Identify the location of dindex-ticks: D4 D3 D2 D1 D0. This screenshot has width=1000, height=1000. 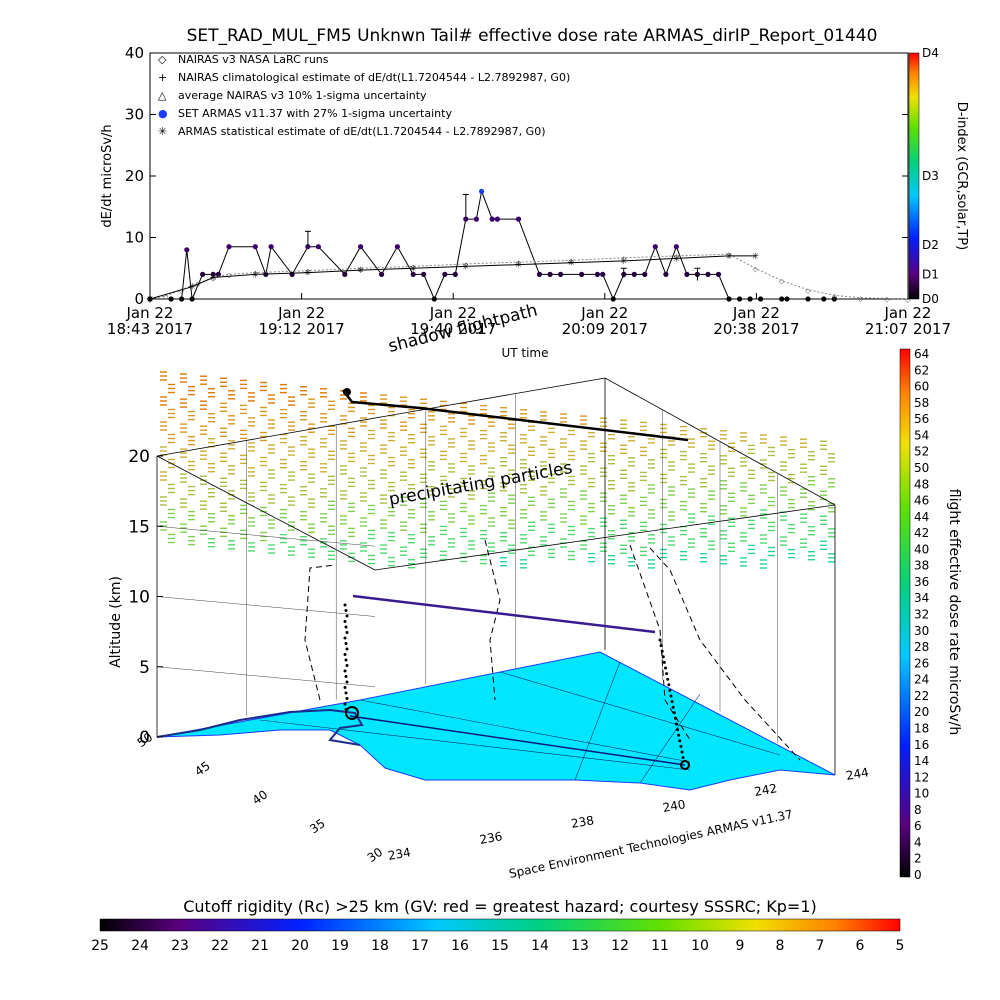
(930, 176).